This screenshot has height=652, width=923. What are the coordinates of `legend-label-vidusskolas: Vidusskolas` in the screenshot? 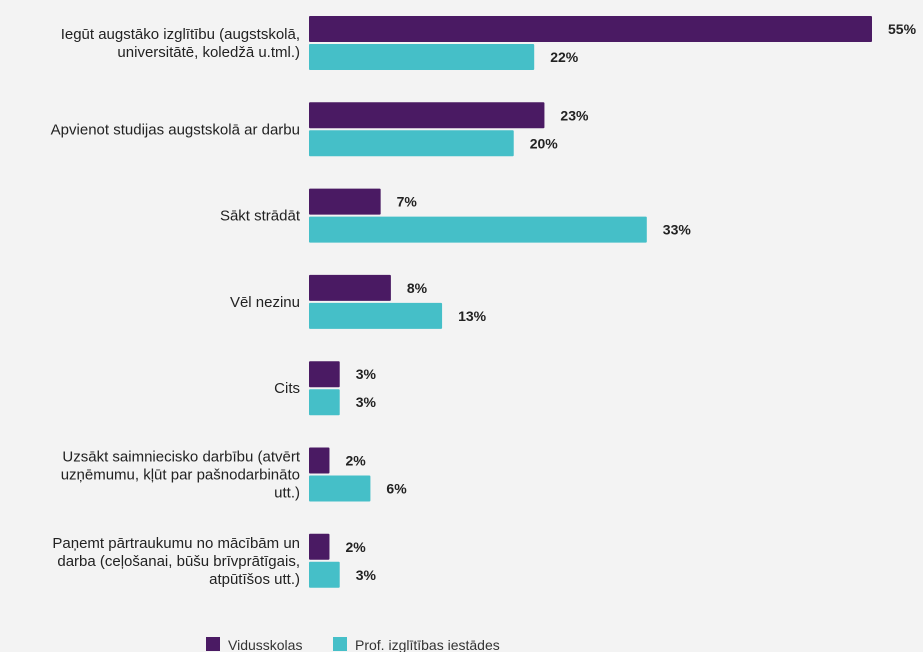 It's located at (265, 644).